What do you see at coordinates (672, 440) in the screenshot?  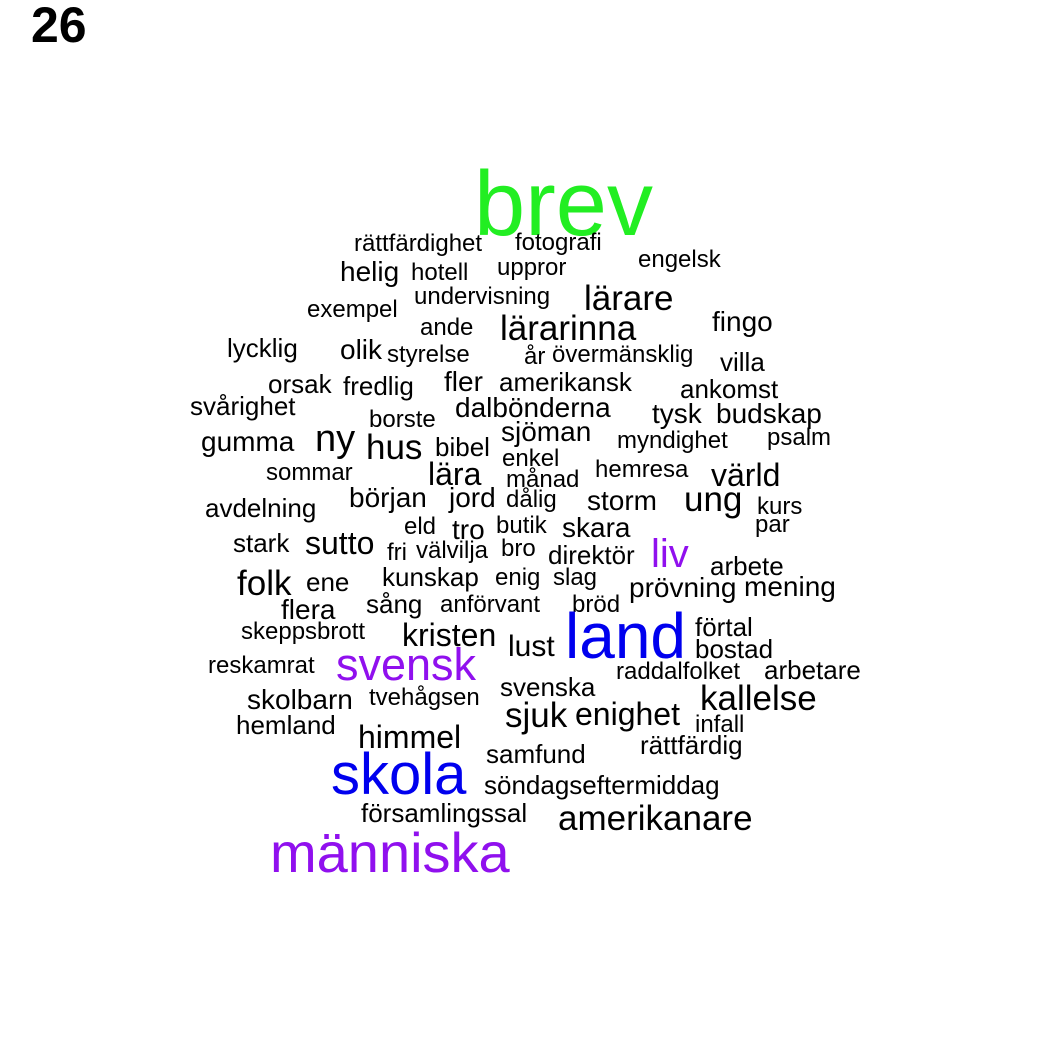 I see `cloud-word: myndighet` at bounding box center [672, 440].